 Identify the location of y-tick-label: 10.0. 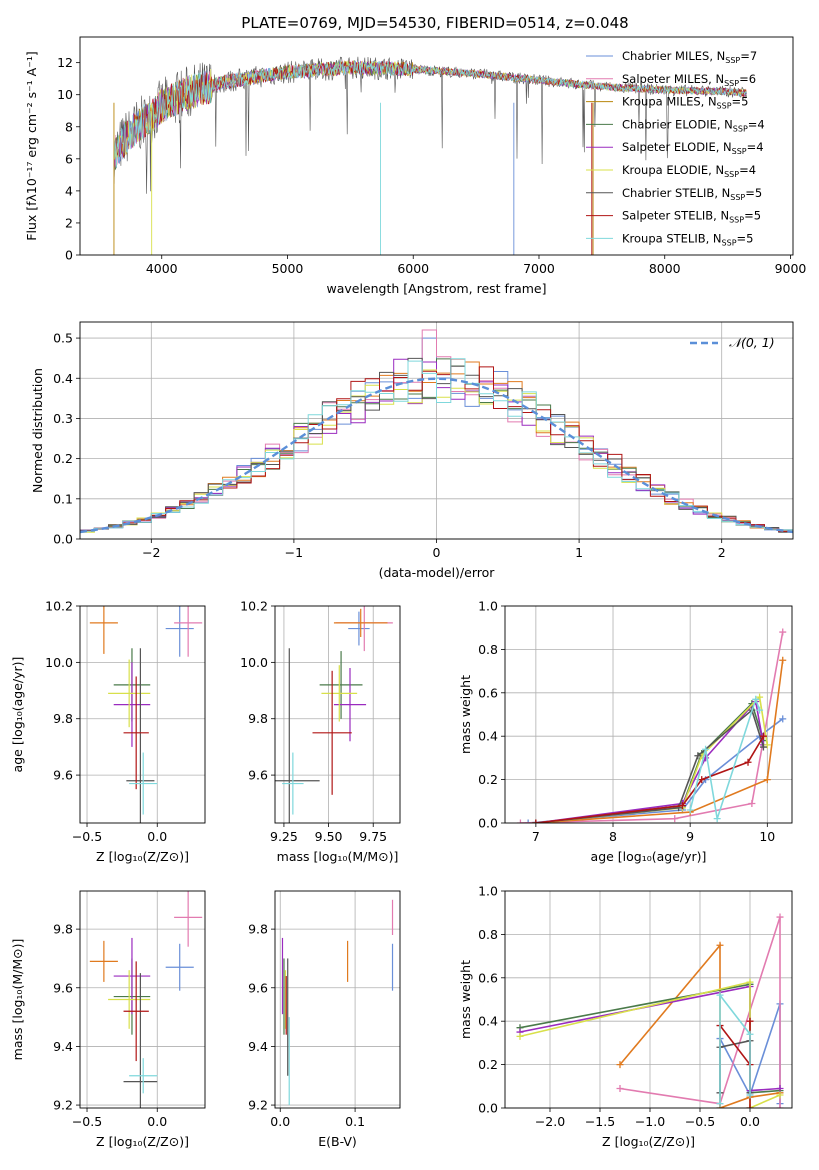
(254, 662).